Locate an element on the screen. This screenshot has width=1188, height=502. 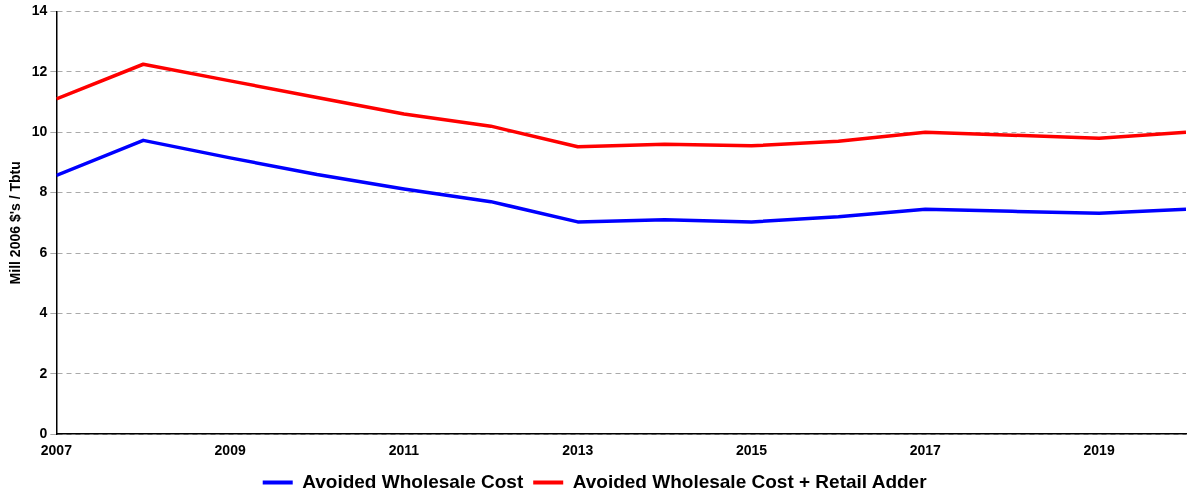
y-tick-label: 12 is located at coordinates (39, 70).